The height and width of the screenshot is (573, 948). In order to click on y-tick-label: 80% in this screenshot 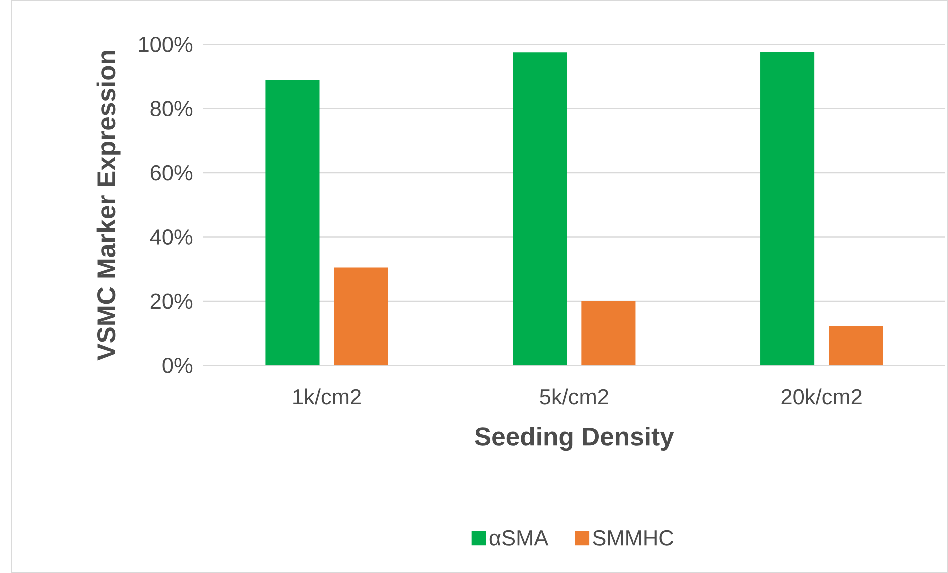, I will do `click(171, 108)`.